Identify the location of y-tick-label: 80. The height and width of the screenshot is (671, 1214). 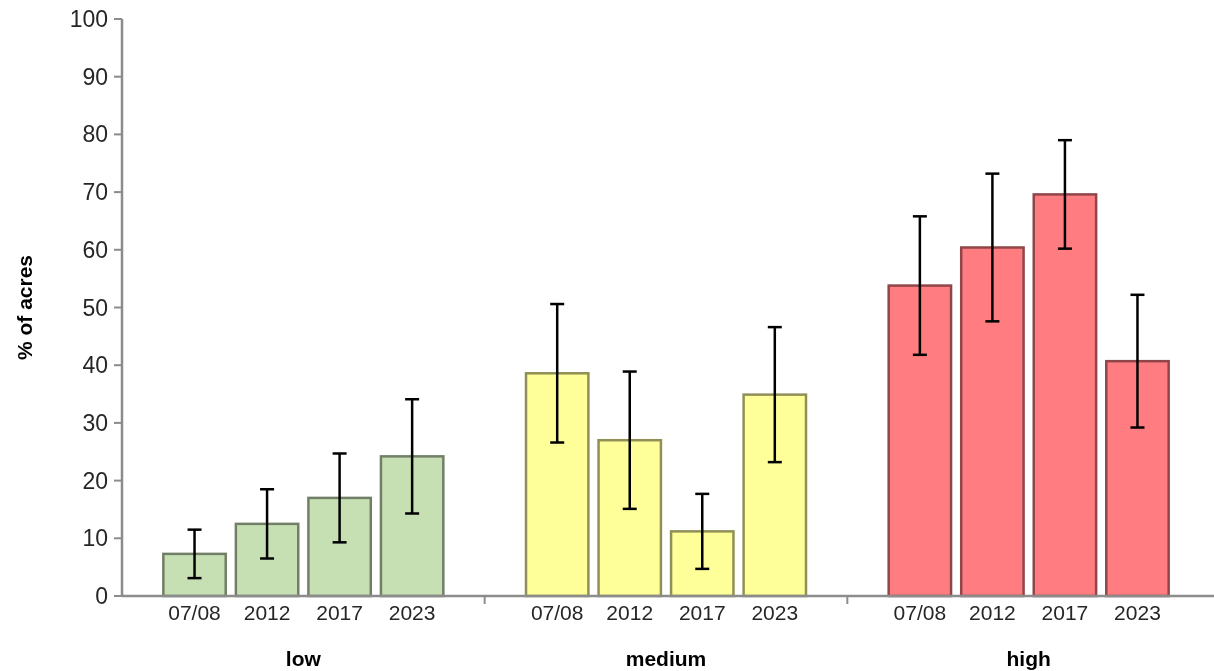
(95, 134).